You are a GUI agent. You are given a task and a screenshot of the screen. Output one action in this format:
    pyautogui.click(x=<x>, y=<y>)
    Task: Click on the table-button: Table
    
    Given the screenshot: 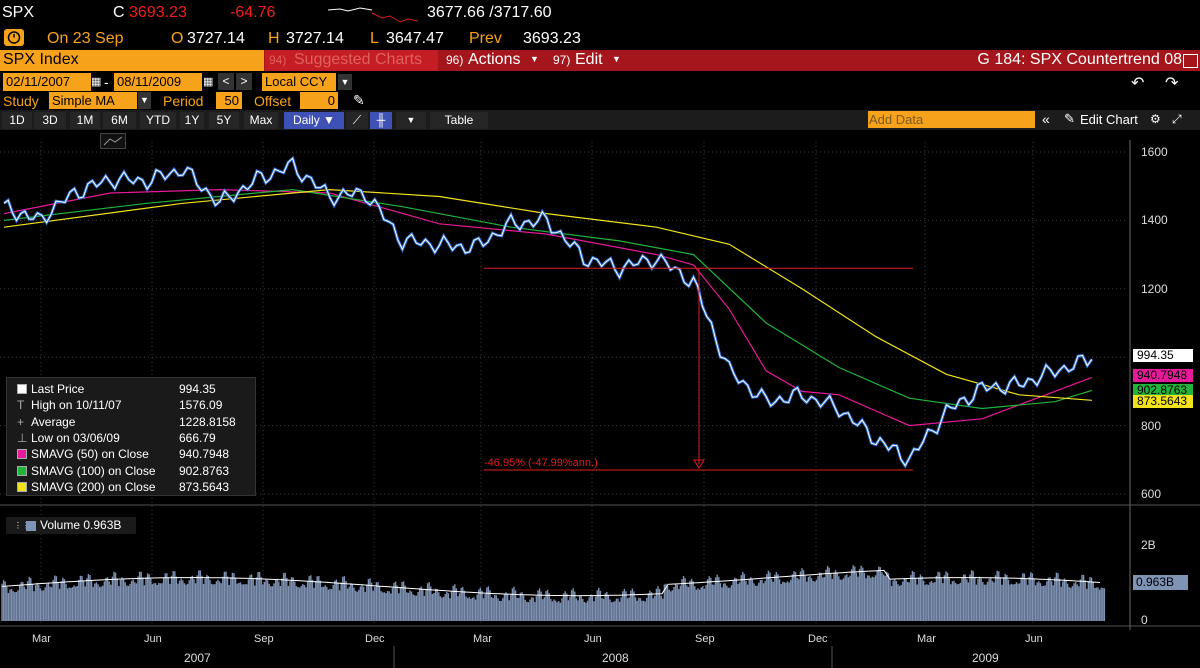 What is the action you would take?
    pyautogui.click(x=459, y=120)
    